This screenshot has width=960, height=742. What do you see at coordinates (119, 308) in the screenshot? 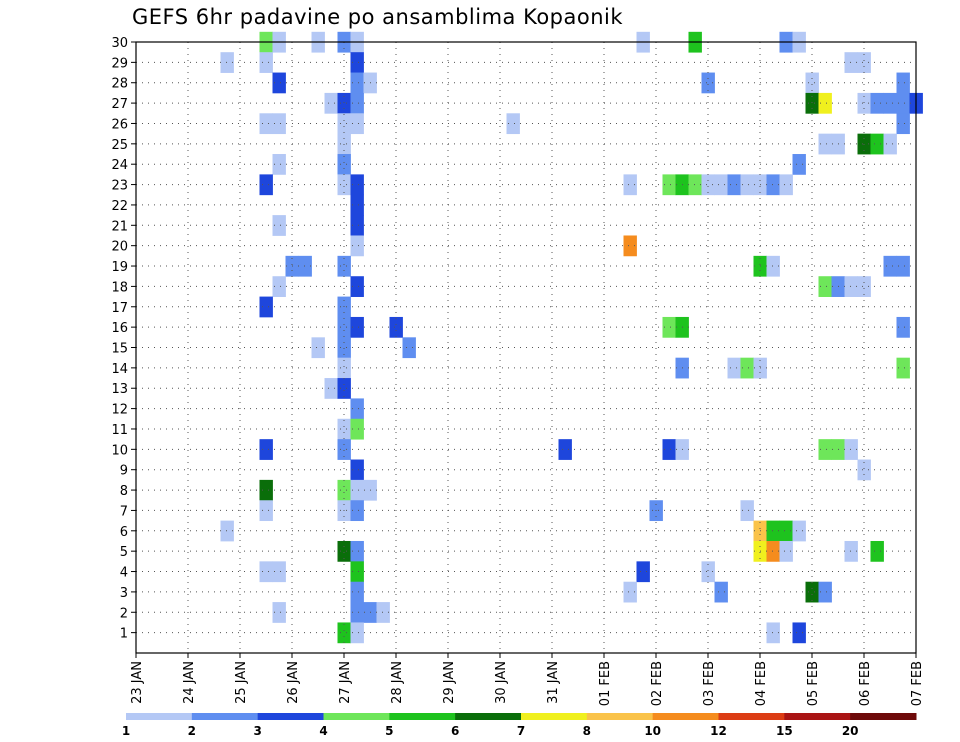
I see `y-tick-label: 17` at bounding box center [119, 308].